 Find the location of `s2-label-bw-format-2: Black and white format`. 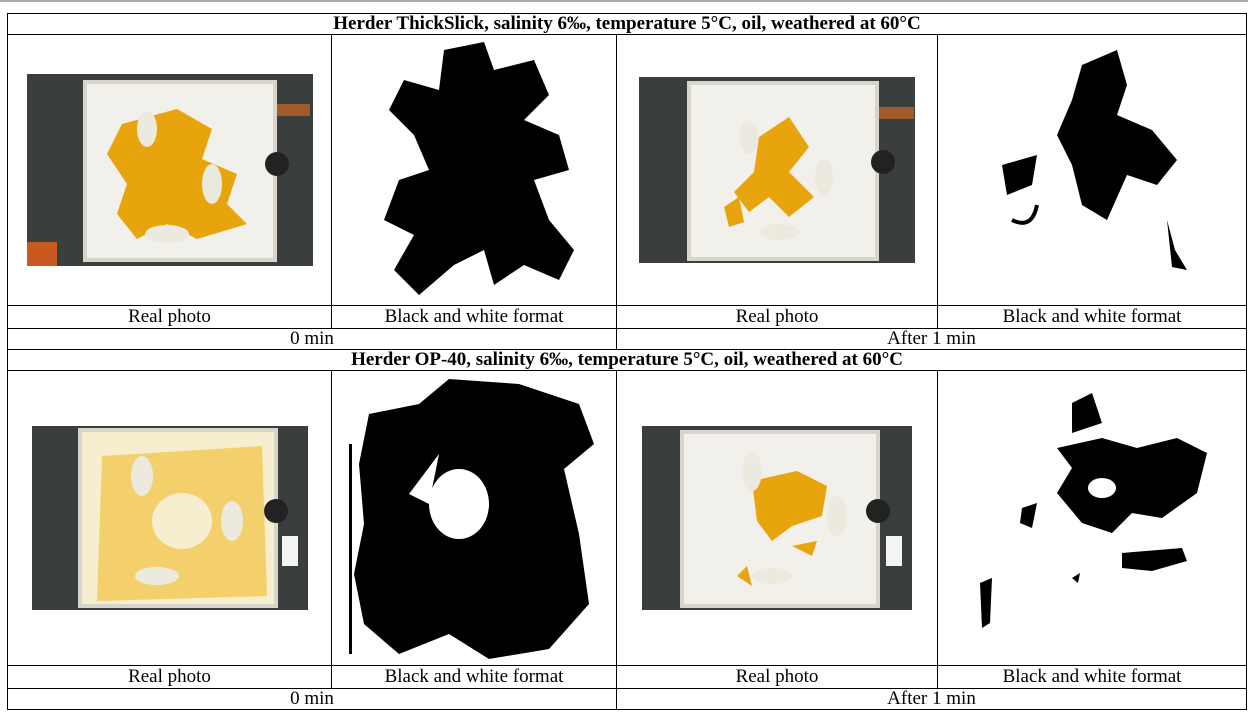

s2-label-bw-format-2: Black and white format is located at coordinates (1092, 677).